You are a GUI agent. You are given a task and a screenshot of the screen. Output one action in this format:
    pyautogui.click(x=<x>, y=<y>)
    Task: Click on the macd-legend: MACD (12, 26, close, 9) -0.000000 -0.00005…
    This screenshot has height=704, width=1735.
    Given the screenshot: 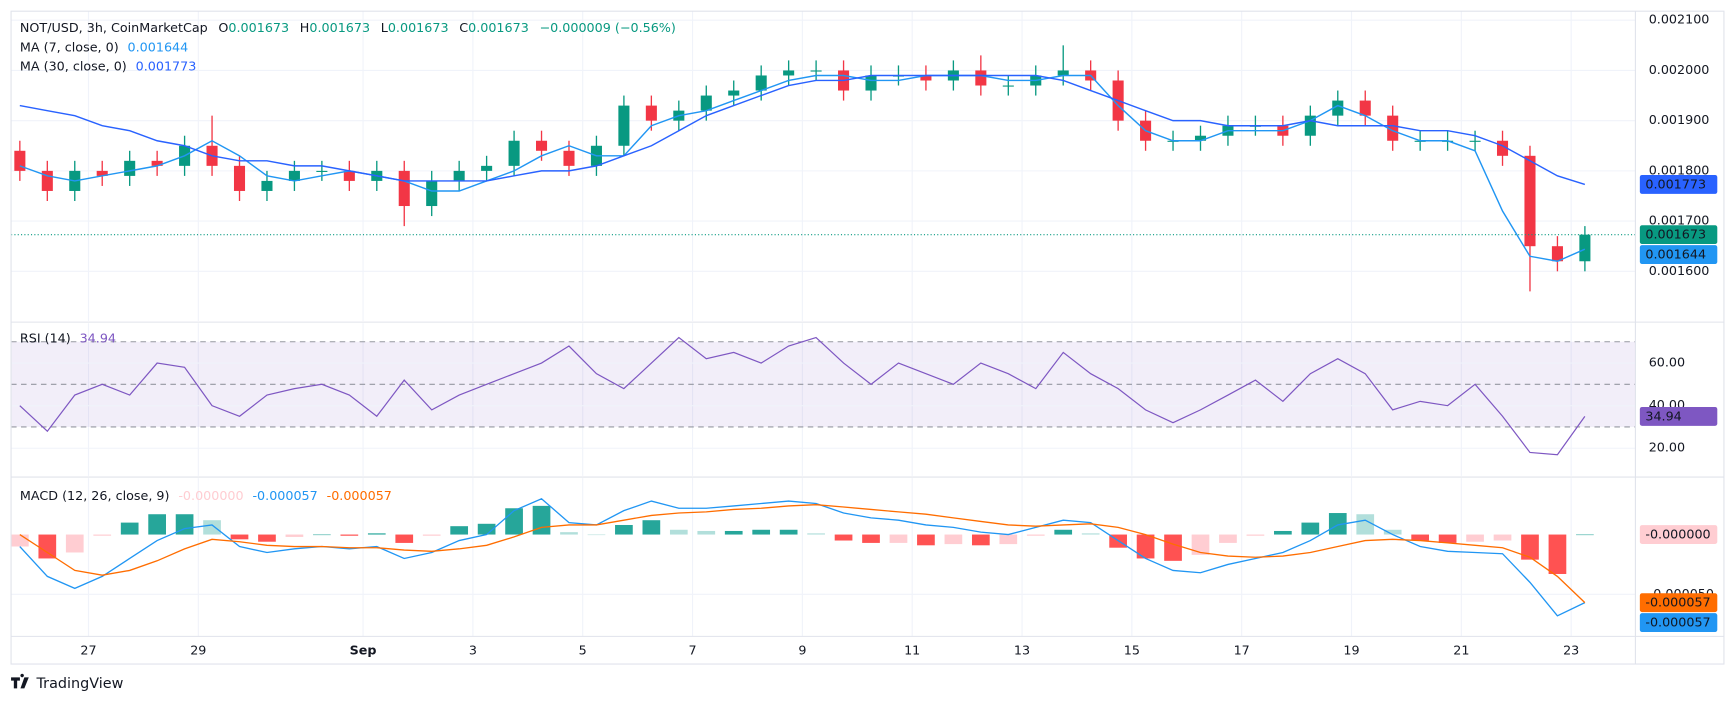 What is the action you would take?
    pyautogui.click(x=206, y=494)
    